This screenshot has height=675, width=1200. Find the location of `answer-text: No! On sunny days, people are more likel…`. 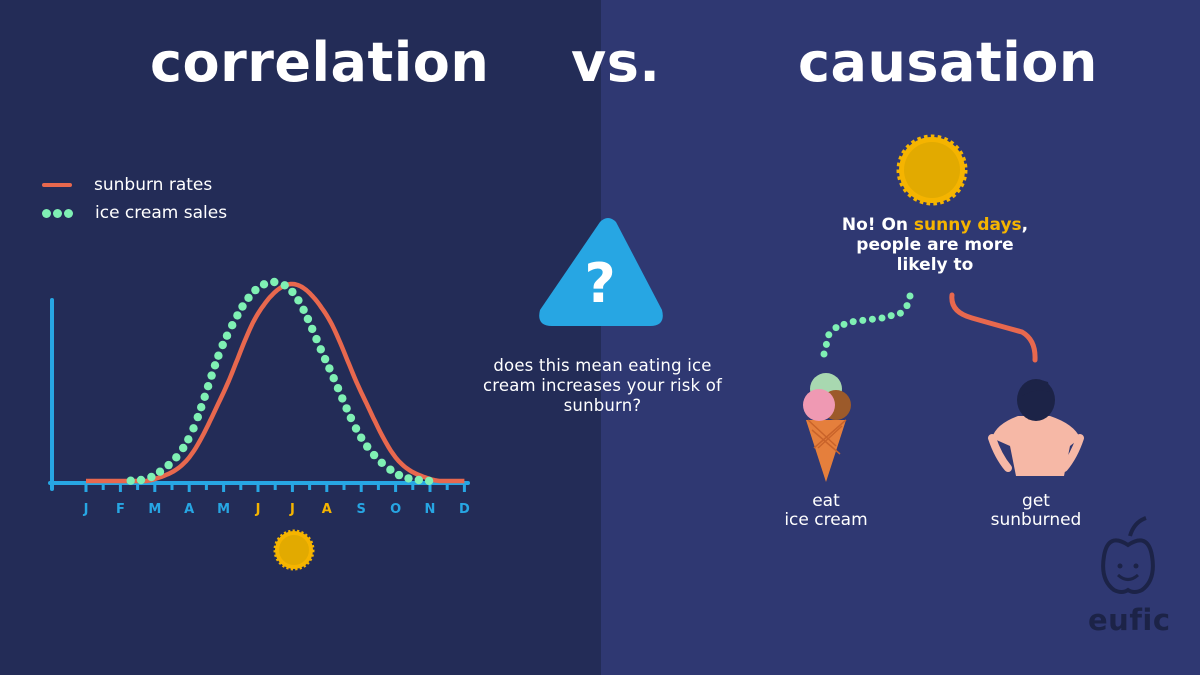

answer-text: No! On sunny days, people are more likel… is located at coordinates (935, 245).